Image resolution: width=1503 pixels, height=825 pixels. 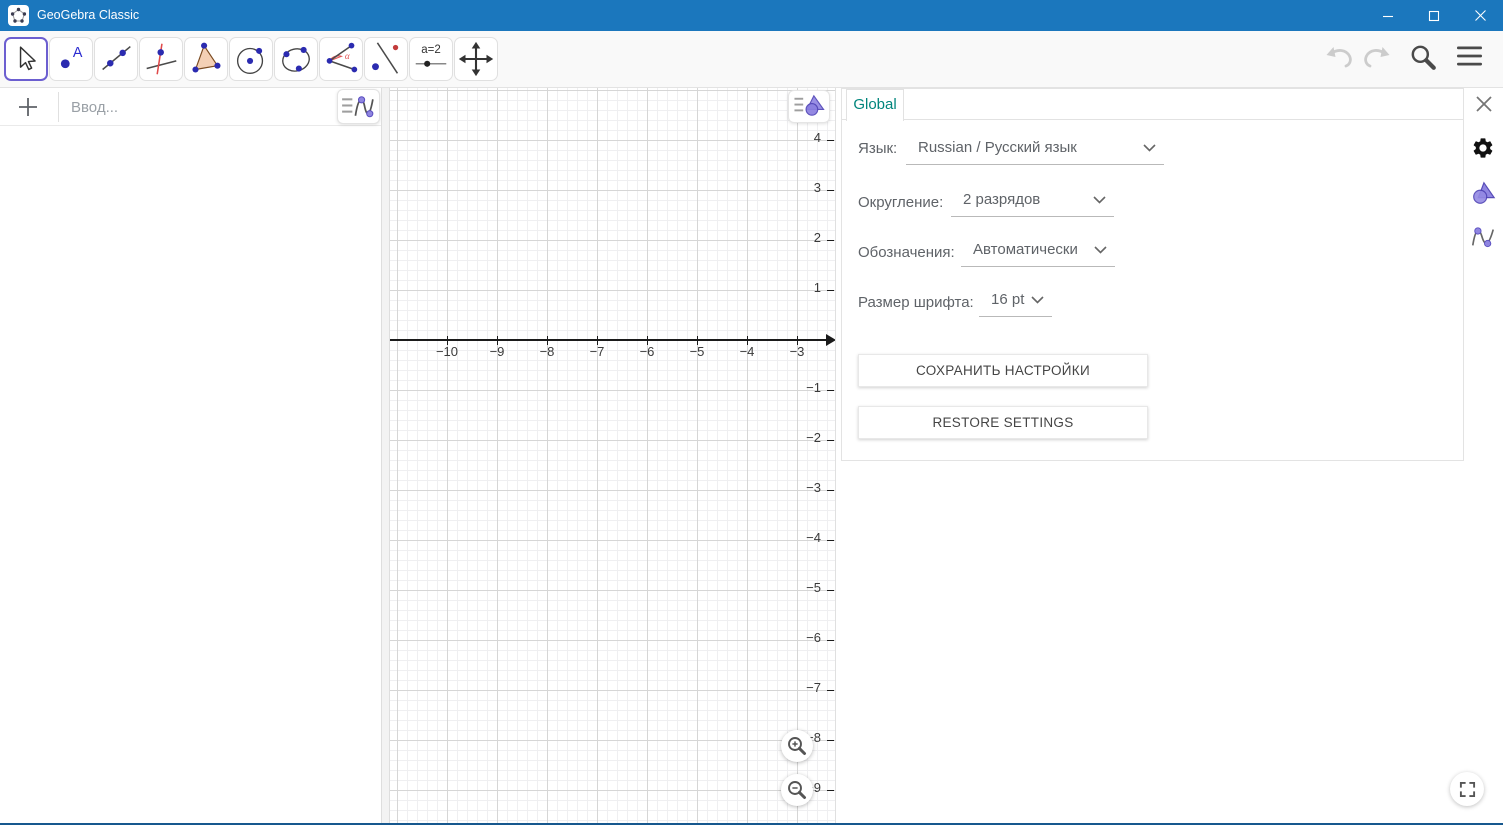 I want to click on line-icon, so click(x=116, y=58).